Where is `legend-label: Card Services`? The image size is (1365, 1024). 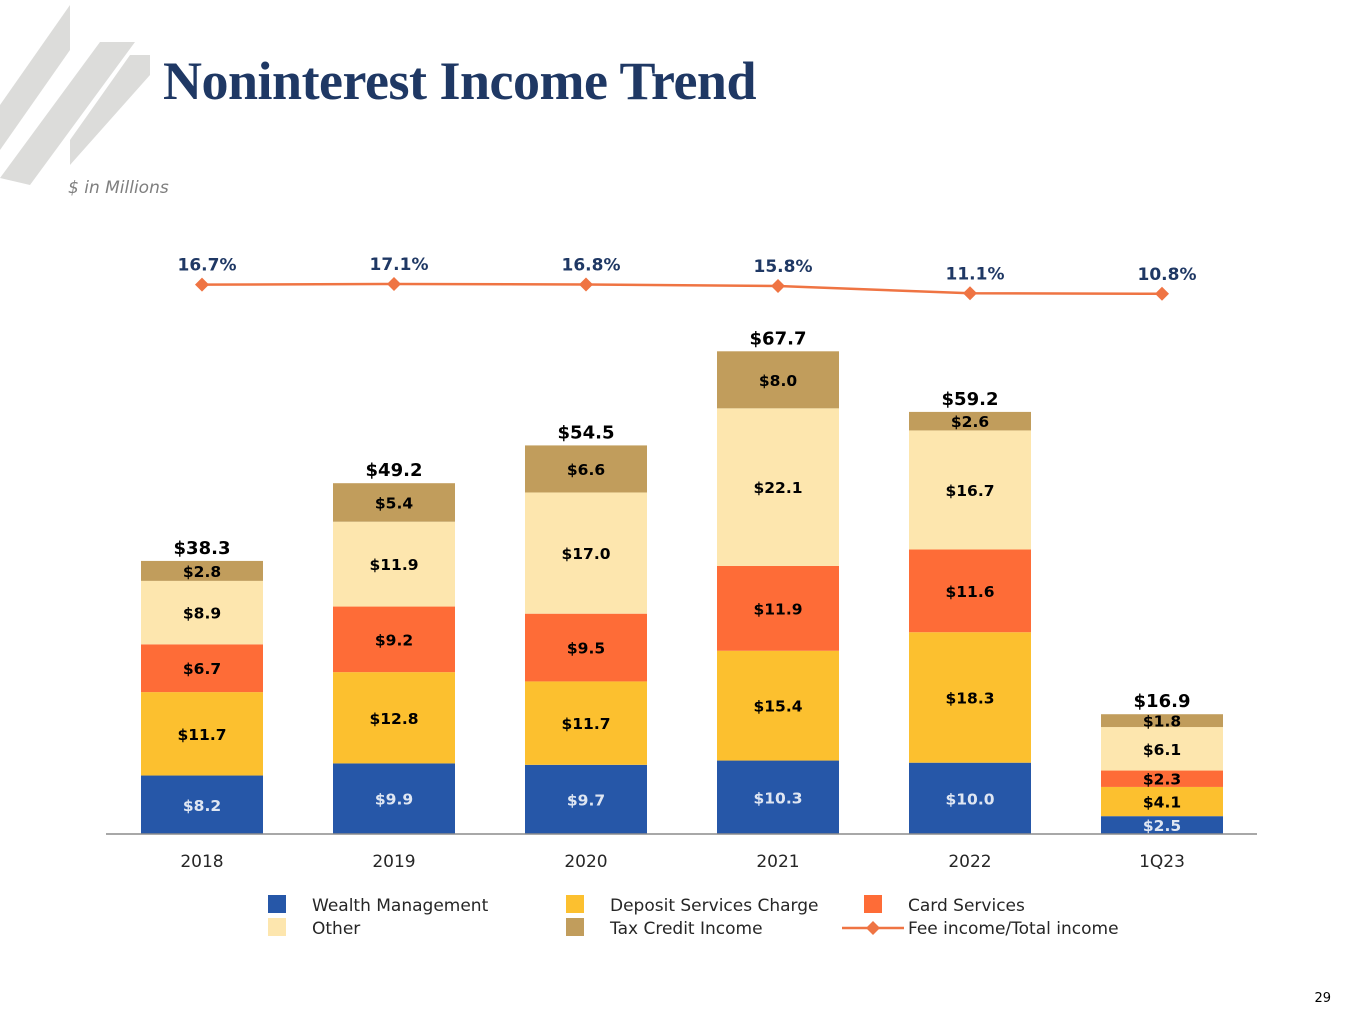
legend-label: Card Services is located at coordinates (966, 906).